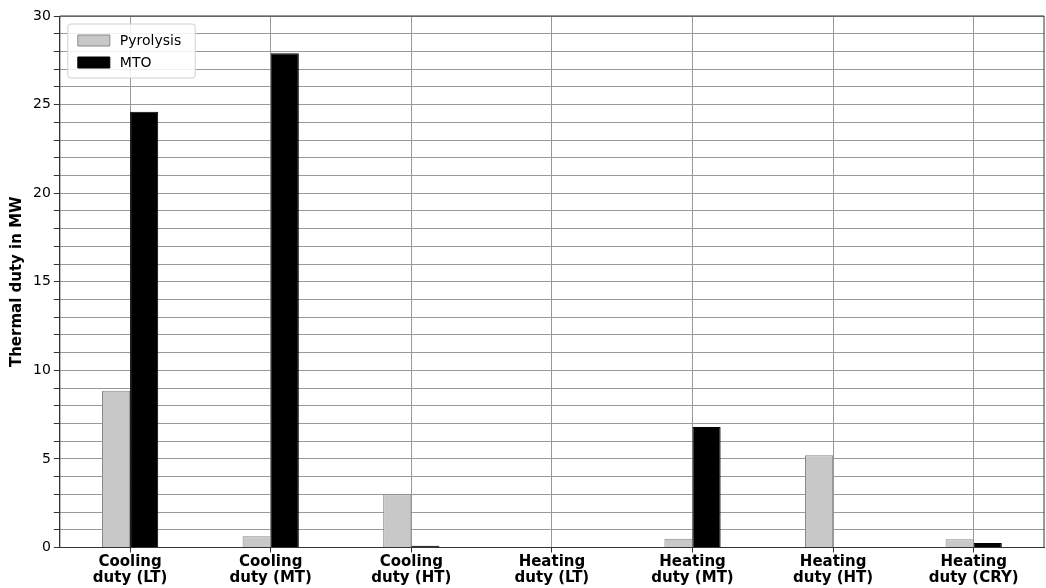 This screenshot has width=1046, height=588. What do you see at coordinates (552, 569) in the screenshot?
I see `x-tick-label: Heating duty (LT)` at bounding box center [552, 569].